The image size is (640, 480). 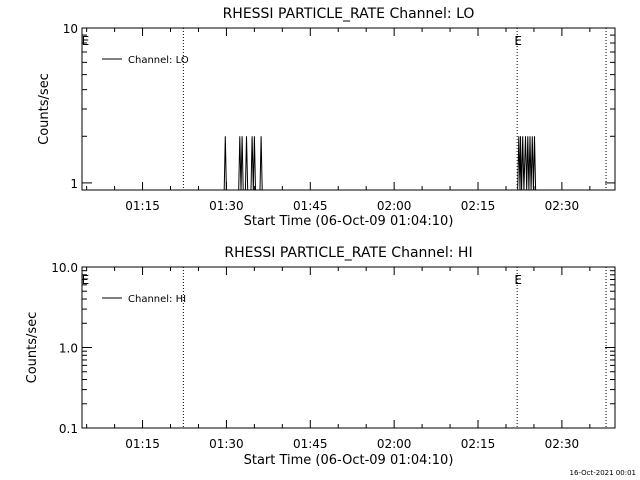 I want to click on series-line, so click(x=348, y=163).